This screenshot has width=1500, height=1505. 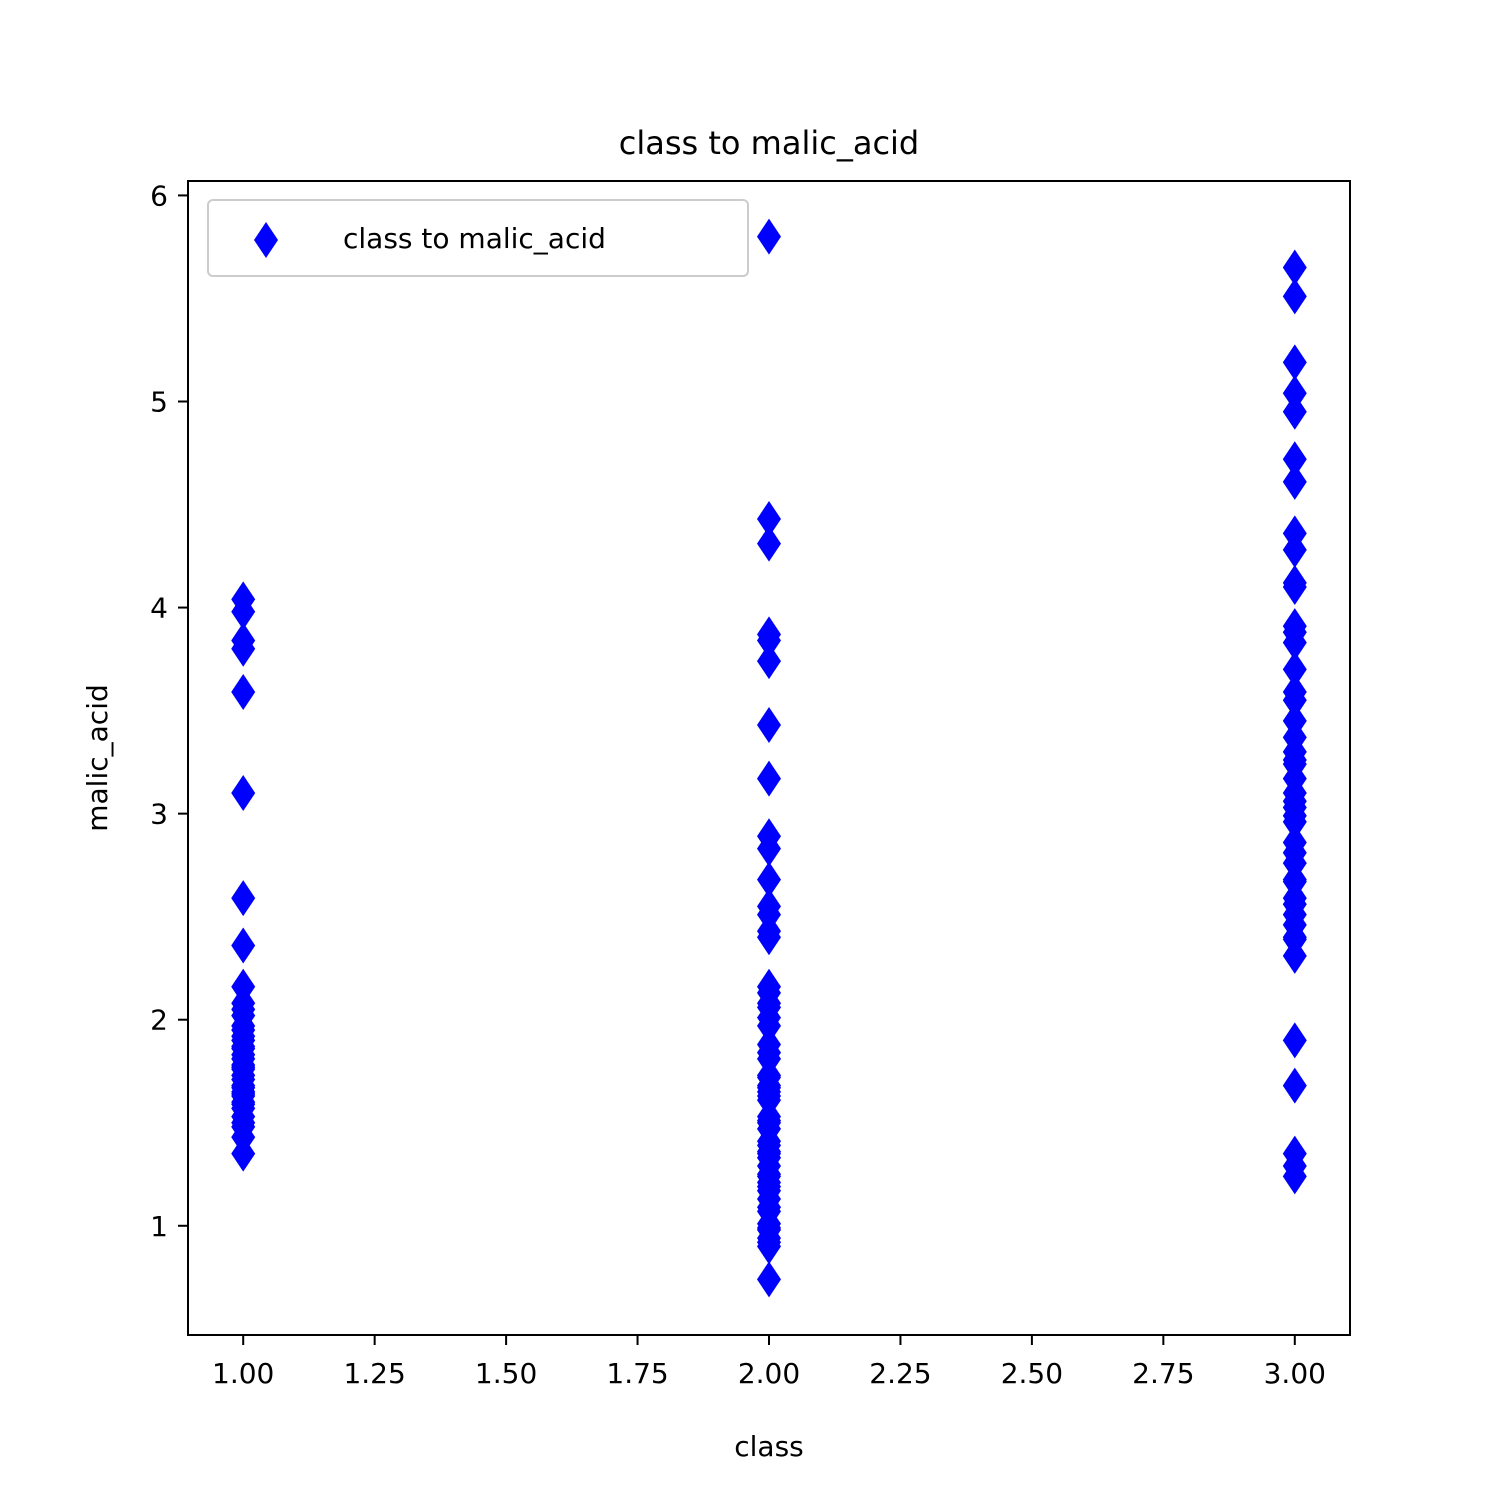 I want to click on x-axis: 1.00 1.25 1.50 1.75 2.00 2.25 2.50 2.75 3.00, so click(x=769, y=1362).